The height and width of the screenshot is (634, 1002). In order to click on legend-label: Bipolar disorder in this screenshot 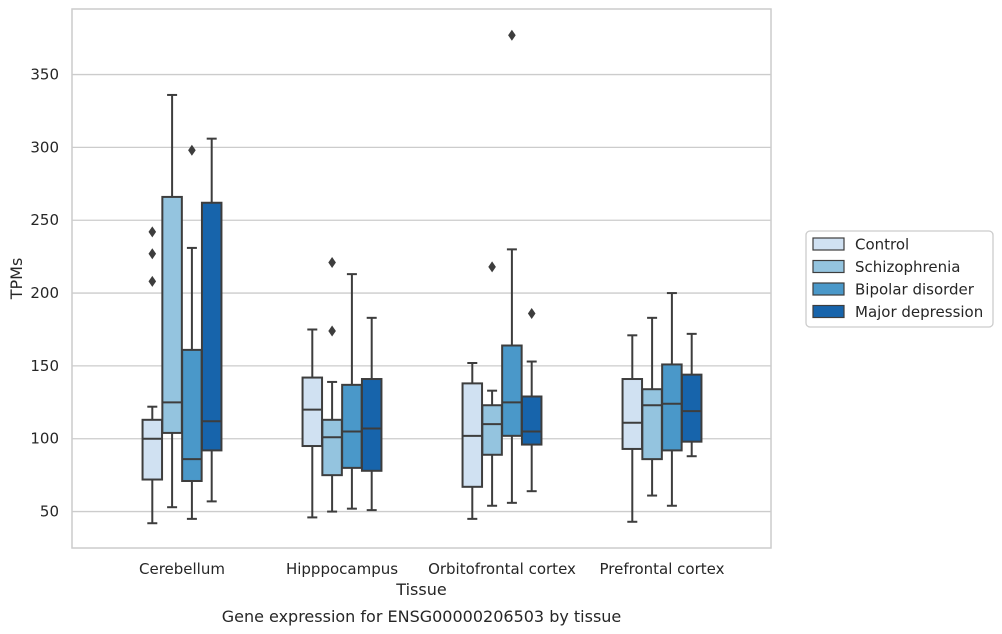, I will do `click(915, 290)`.